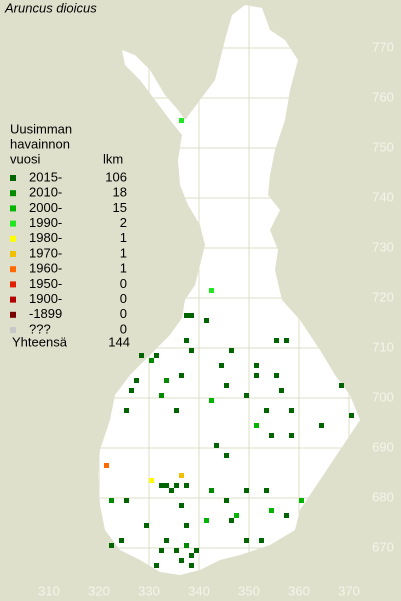 The image size is (401, 601). Describe the element at coordinates (383, 196) in the screenshot. I see `y-tick-label: 740` at that location.